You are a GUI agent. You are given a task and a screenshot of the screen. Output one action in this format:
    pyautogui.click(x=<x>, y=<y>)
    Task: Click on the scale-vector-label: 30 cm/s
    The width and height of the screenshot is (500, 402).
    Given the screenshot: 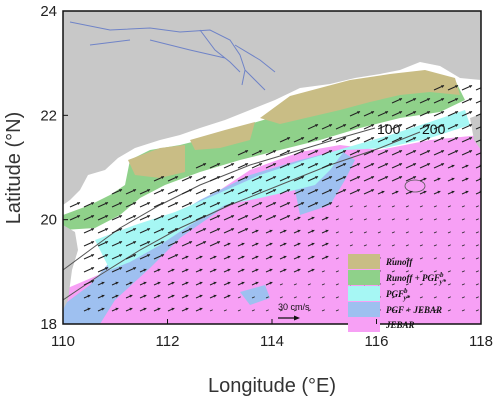 What is the action you would take?
    pyautogui.click(x=294, y=307)
    